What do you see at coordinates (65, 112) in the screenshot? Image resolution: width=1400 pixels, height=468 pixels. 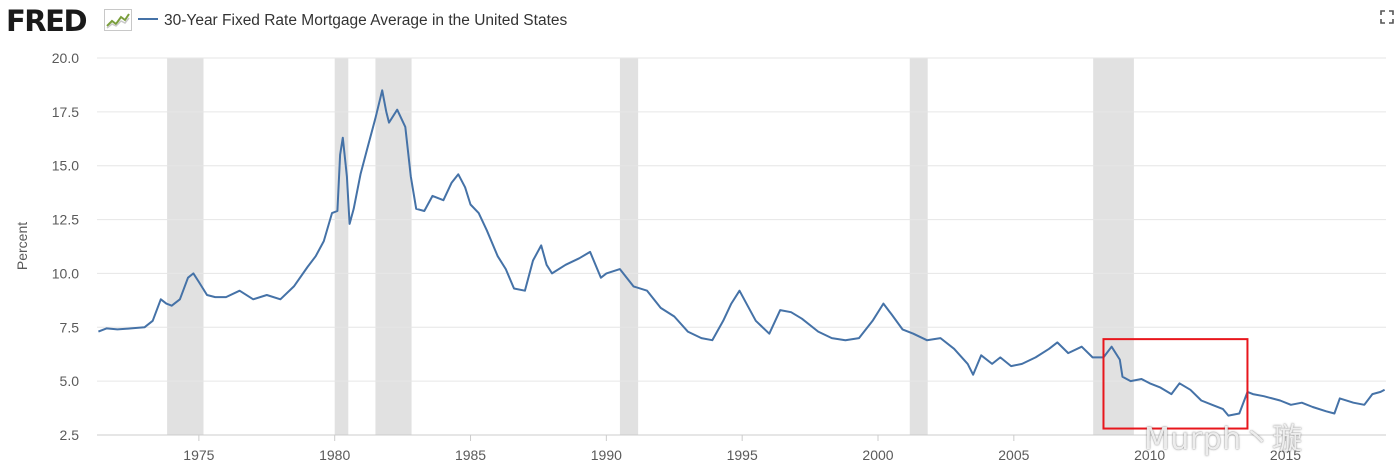 I see `y-tick-label: 17.5` at bounding box center [65, 112].